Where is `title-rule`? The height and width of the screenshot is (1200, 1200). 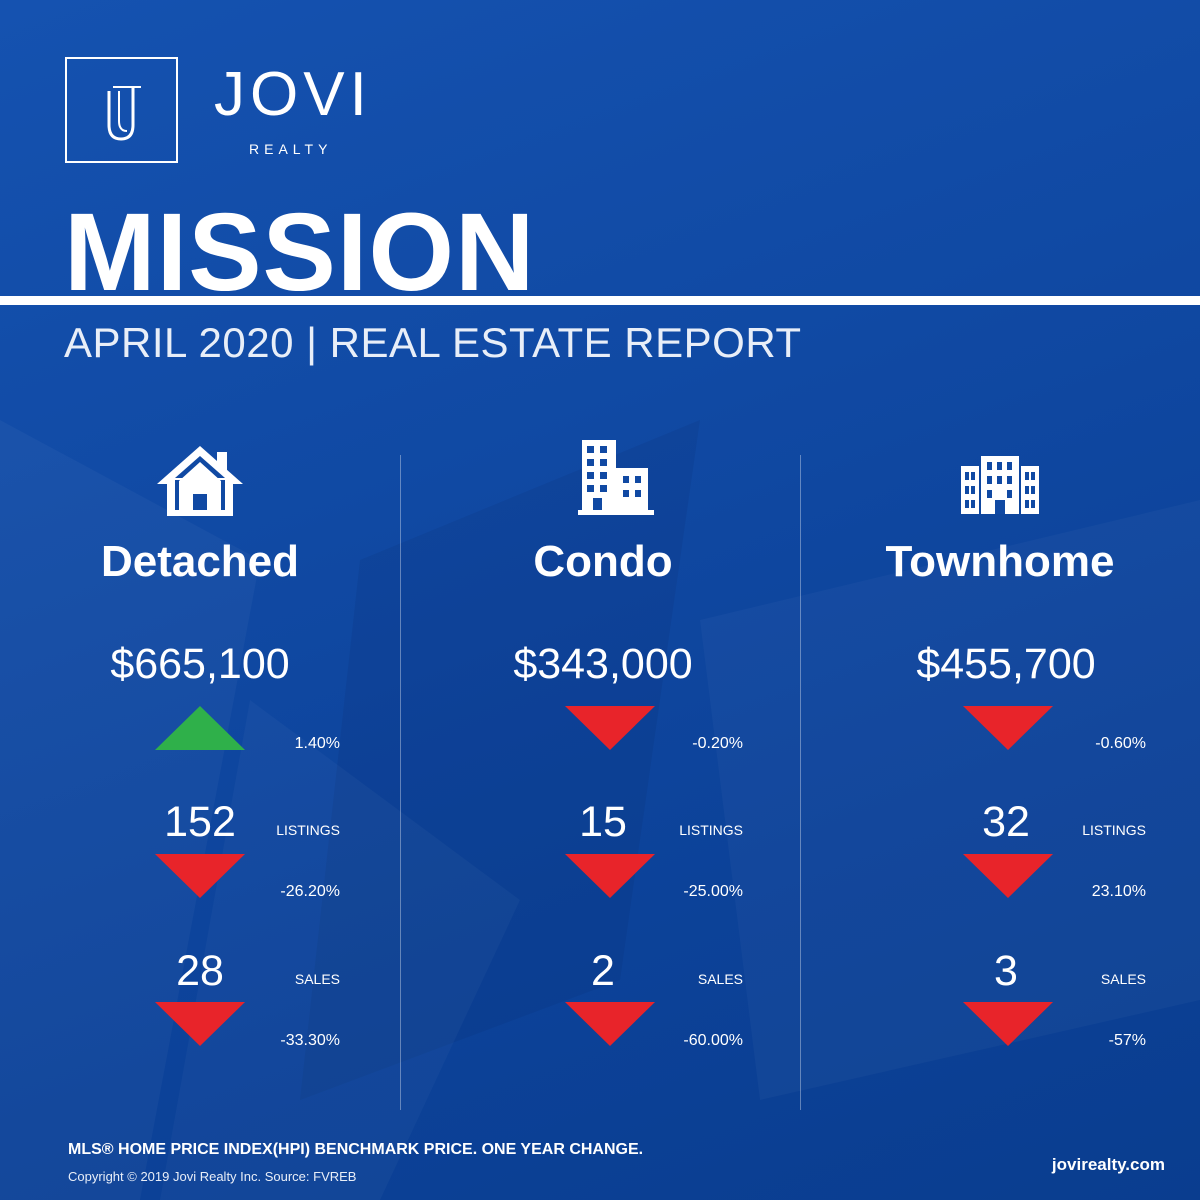
title-rule is located at coordinates (600, 300).